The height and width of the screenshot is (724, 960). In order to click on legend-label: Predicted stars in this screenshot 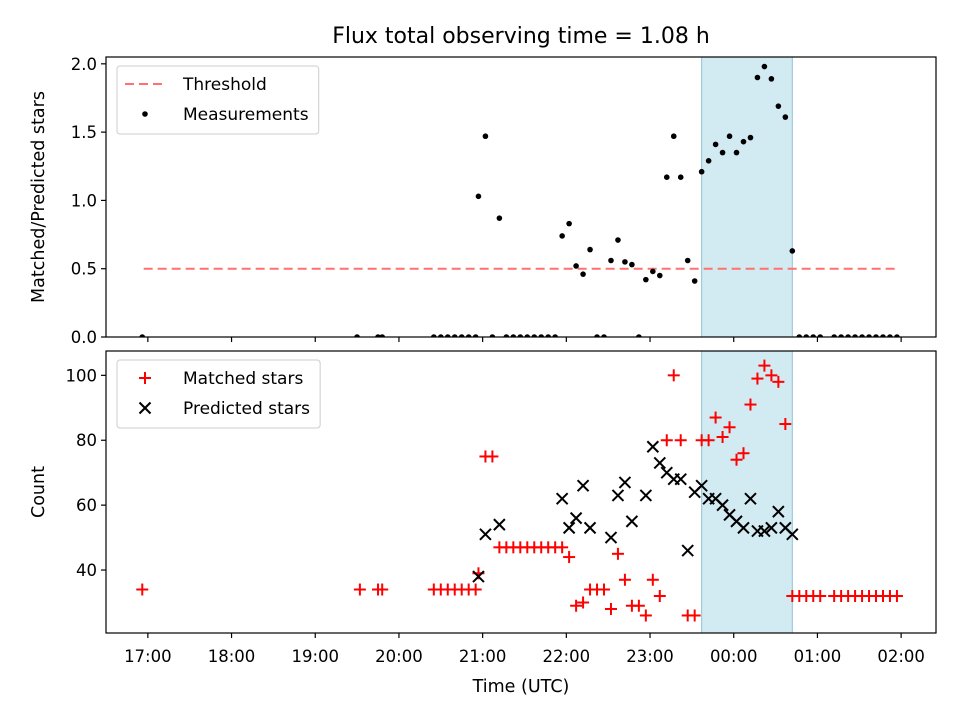, I will do `click(246, 409)`.